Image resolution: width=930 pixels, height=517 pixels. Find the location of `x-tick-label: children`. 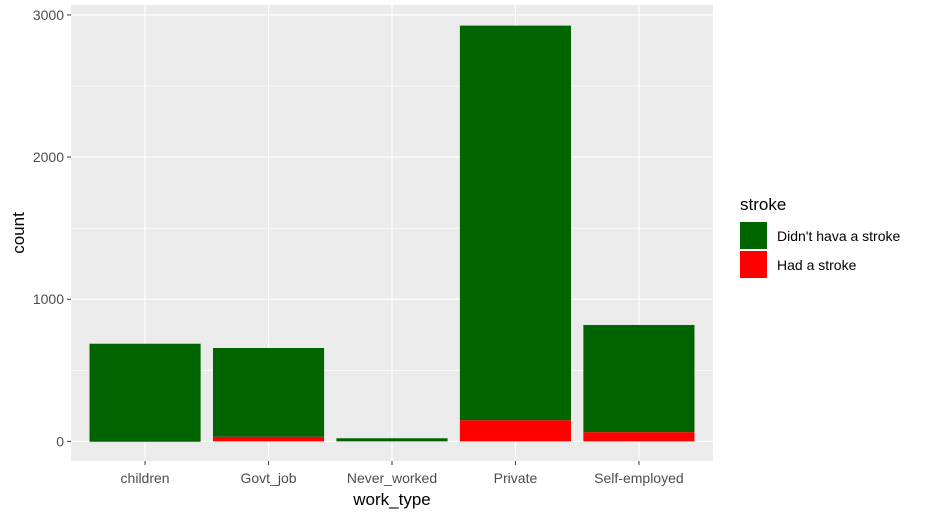

x-tick-label: children is located at coordinates (145, 478).